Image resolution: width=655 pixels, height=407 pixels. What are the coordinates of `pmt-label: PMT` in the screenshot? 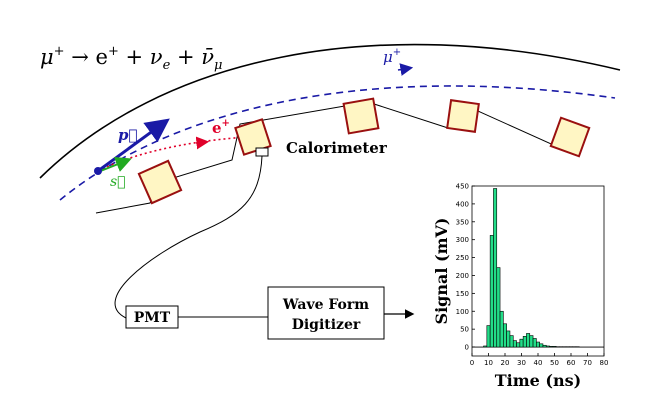 It's located at (152, 318).